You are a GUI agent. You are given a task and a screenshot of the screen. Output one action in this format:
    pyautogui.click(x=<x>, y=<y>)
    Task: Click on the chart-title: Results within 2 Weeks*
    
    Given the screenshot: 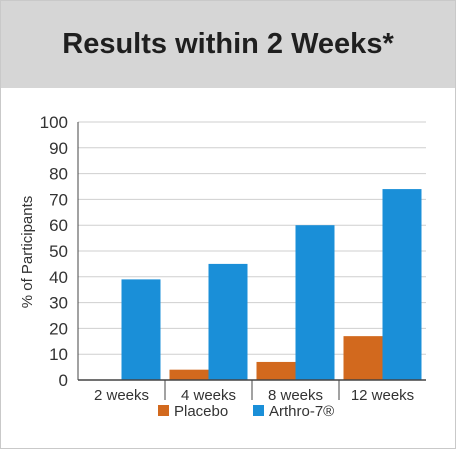 What is the action you would take?
    pyautogui.click(x=228, y=44)
    